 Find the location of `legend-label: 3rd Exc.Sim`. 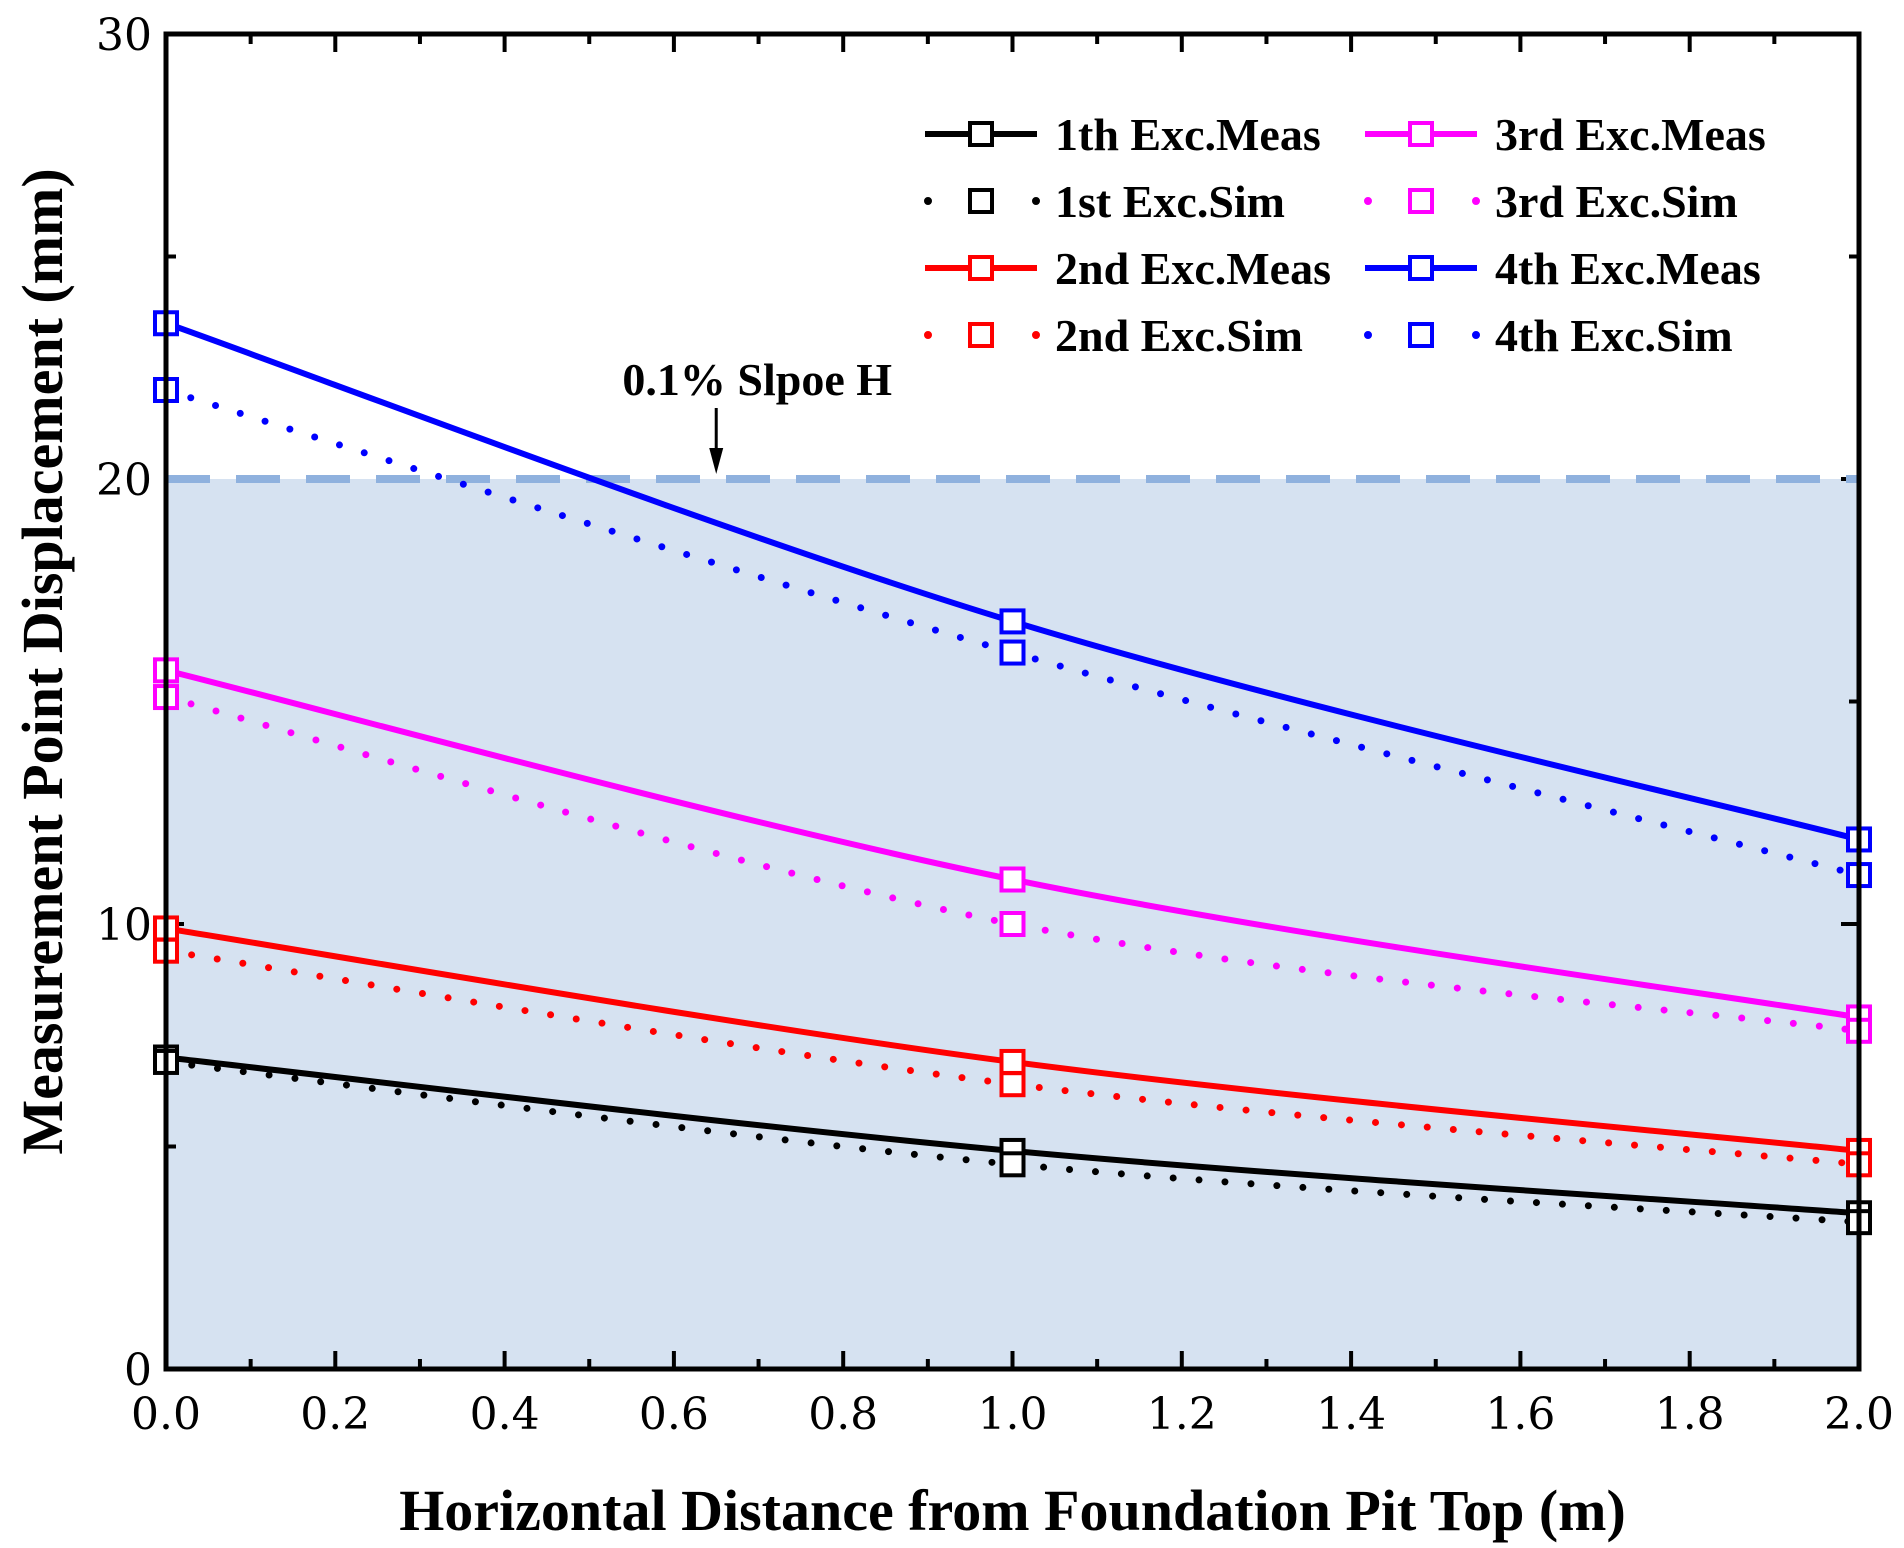

legend-label: 3rd Exc.Sim is located at coordinates (1616, 201).